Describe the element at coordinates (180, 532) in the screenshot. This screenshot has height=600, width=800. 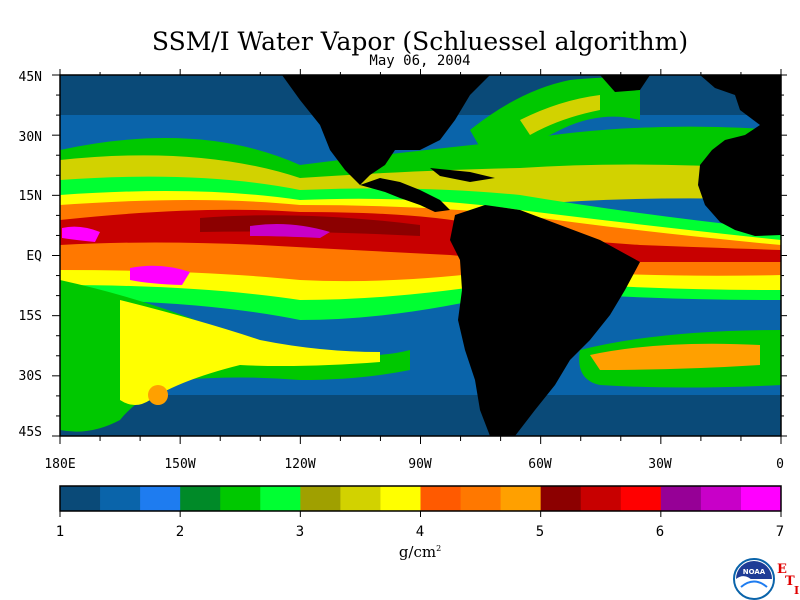
I see `colorbar-label-2: 2` at that location.